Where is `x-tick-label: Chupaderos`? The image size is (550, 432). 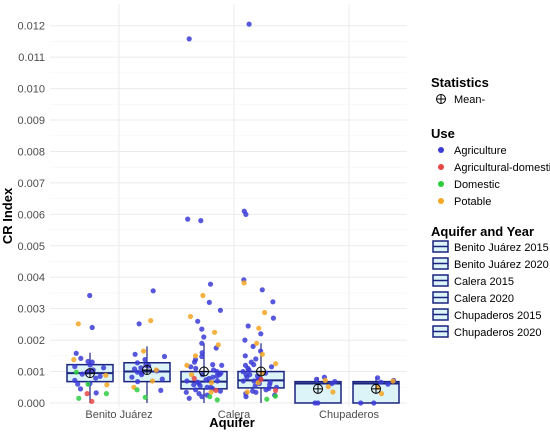 x-tick-label: Chupaderos is located at coordinates (349, 415).